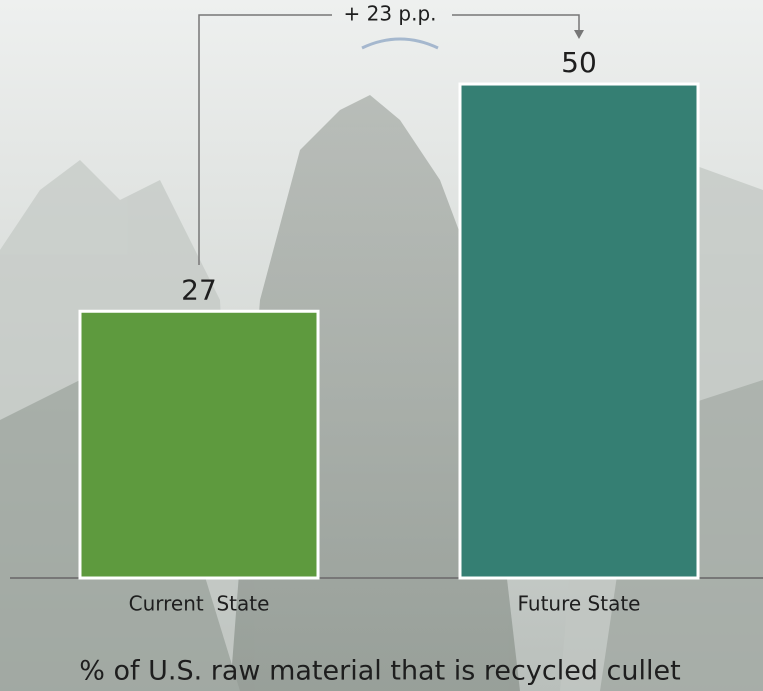 The height and width of the screenshot is (691, 763). Describe the element at coordinates (199, 289) in the screenshot. I see `value-label: 27` at that location.